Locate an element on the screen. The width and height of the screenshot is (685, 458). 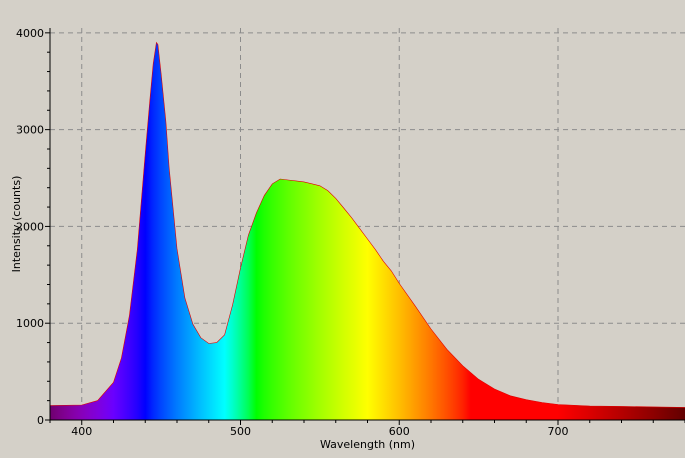
x-tick-label: 400 is located at coordinates (81, 431).